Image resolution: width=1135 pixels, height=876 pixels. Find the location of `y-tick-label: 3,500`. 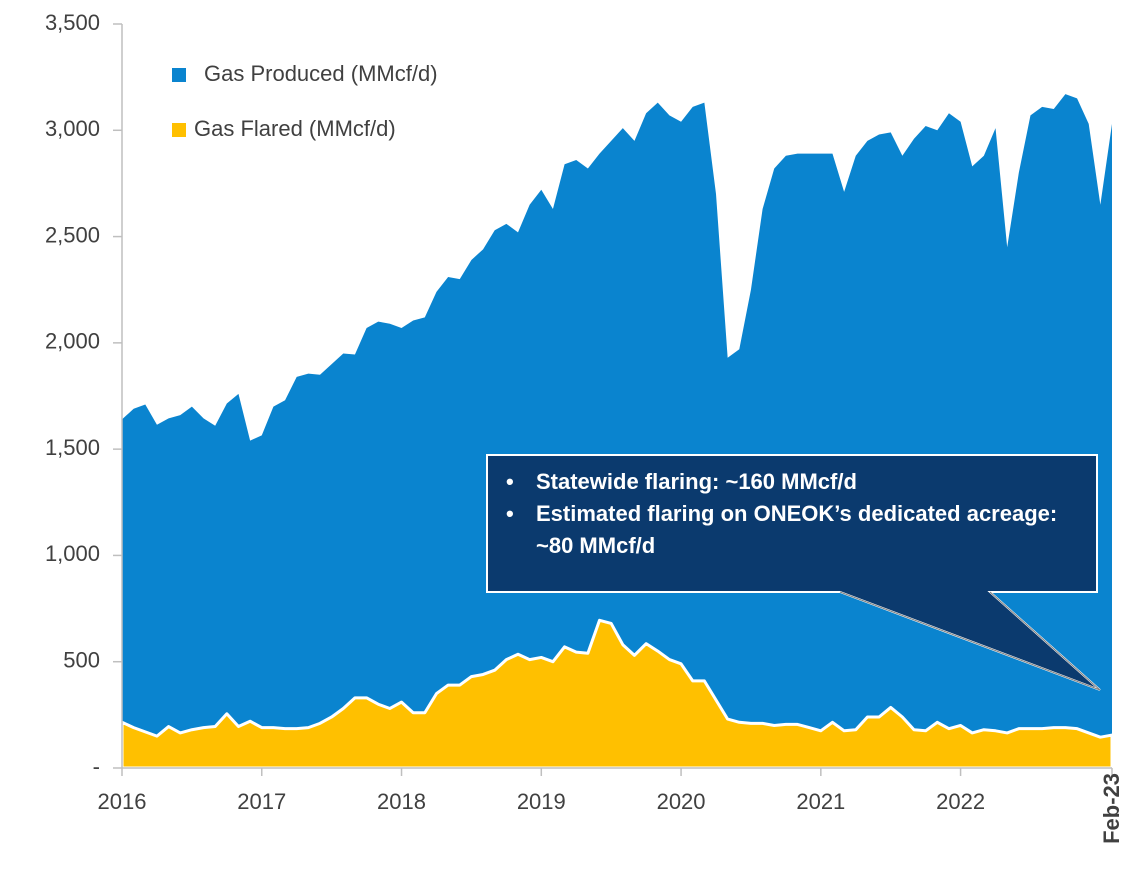

y-tick-label: 3,500 is located at coordinates (72, 22).